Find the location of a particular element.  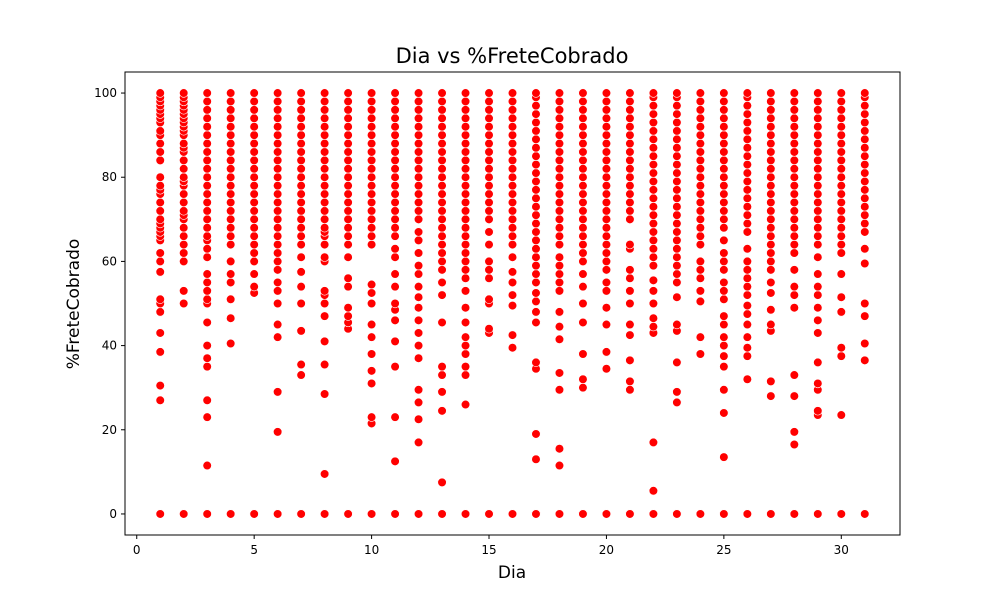

y-tick-label: 100 is located at coordinates (105, 93).